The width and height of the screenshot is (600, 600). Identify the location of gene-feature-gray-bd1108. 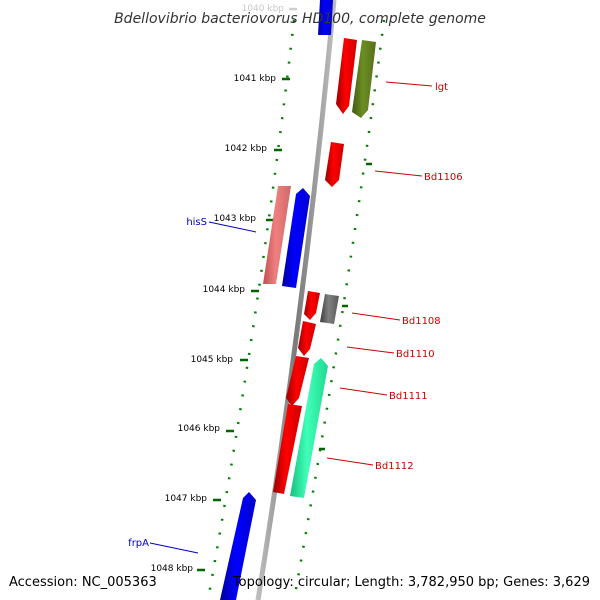
(329, 309).